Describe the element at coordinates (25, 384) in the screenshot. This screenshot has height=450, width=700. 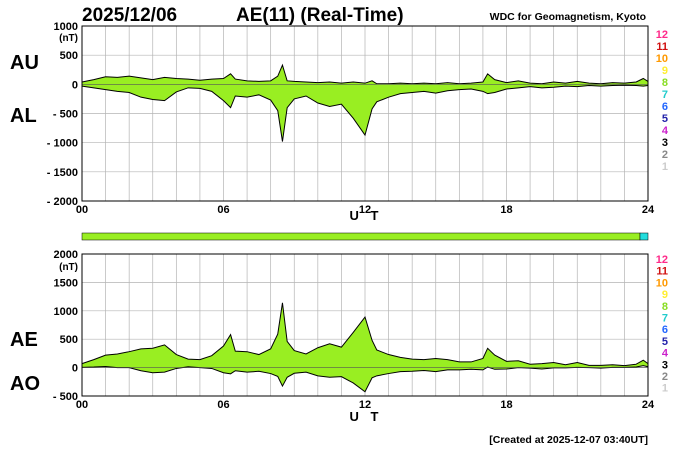
I see `ao-label: AO` at that location.